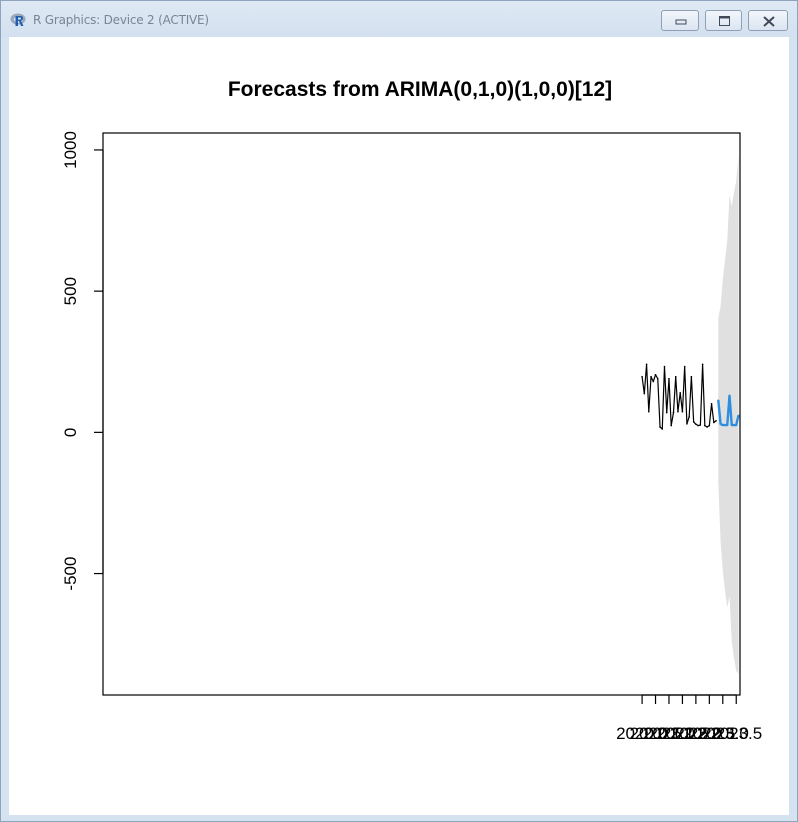  Describe the element at coordinates (696, 733) in the screenshot. I see `x-tick-label: 2022.0` at that location.